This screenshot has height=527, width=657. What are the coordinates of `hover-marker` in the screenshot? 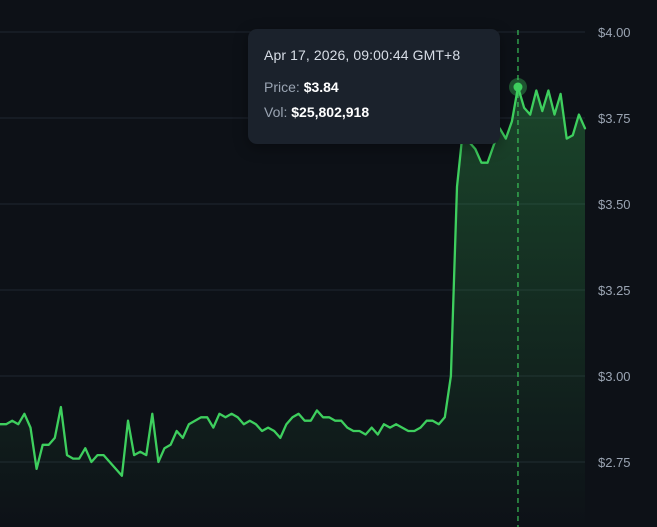 It's located at (517, 87).